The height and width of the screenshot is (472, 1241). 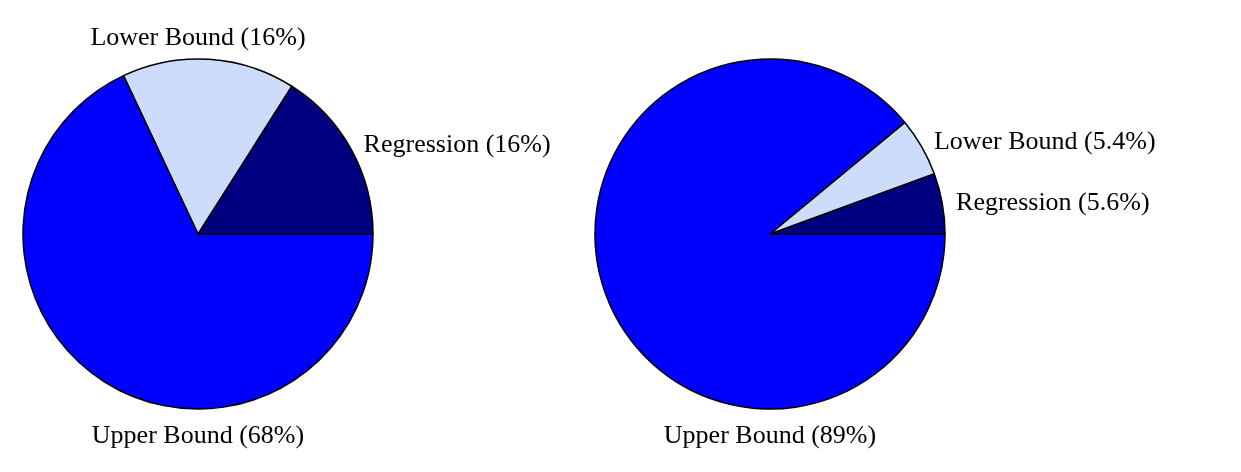 I want to click on slice-label: Upper Bound (89%), so click(x=770, y=434).